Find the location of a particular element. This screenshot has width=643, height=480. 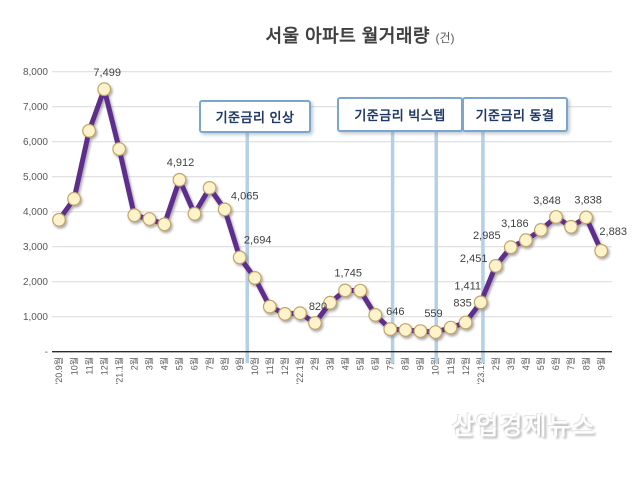

data-label: 2,451 is located at coordinates (474, 259).